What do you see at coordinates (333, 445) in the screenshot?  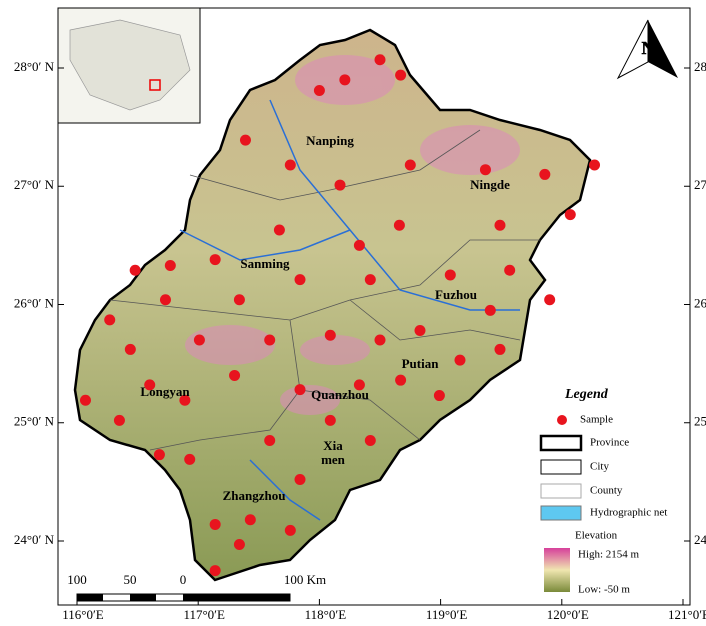 I see `city-label: Xia` at bounding box center [333, 445].